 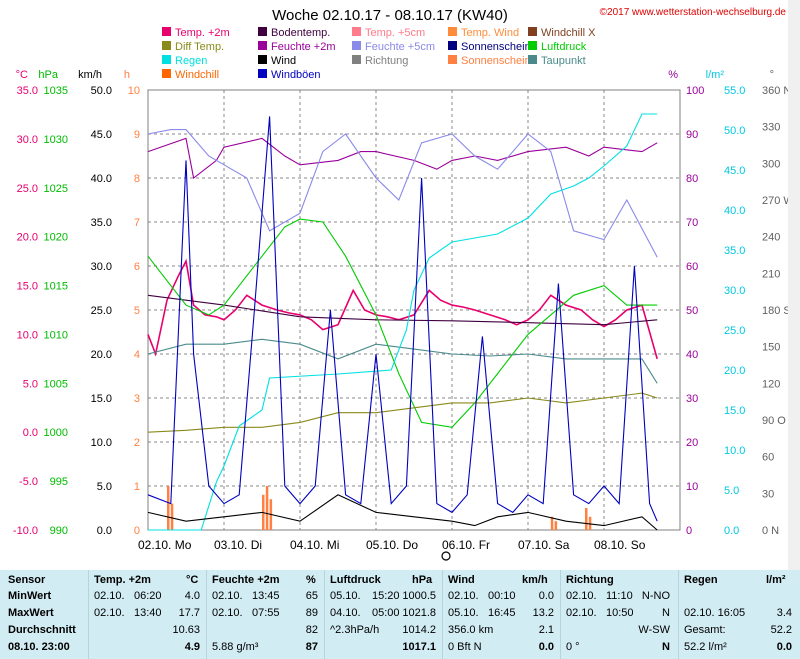 What do you see at coordinates (771, 348) in the screenshot?
I see `axis-tick-label: 150` at bounding box center [771, 348].